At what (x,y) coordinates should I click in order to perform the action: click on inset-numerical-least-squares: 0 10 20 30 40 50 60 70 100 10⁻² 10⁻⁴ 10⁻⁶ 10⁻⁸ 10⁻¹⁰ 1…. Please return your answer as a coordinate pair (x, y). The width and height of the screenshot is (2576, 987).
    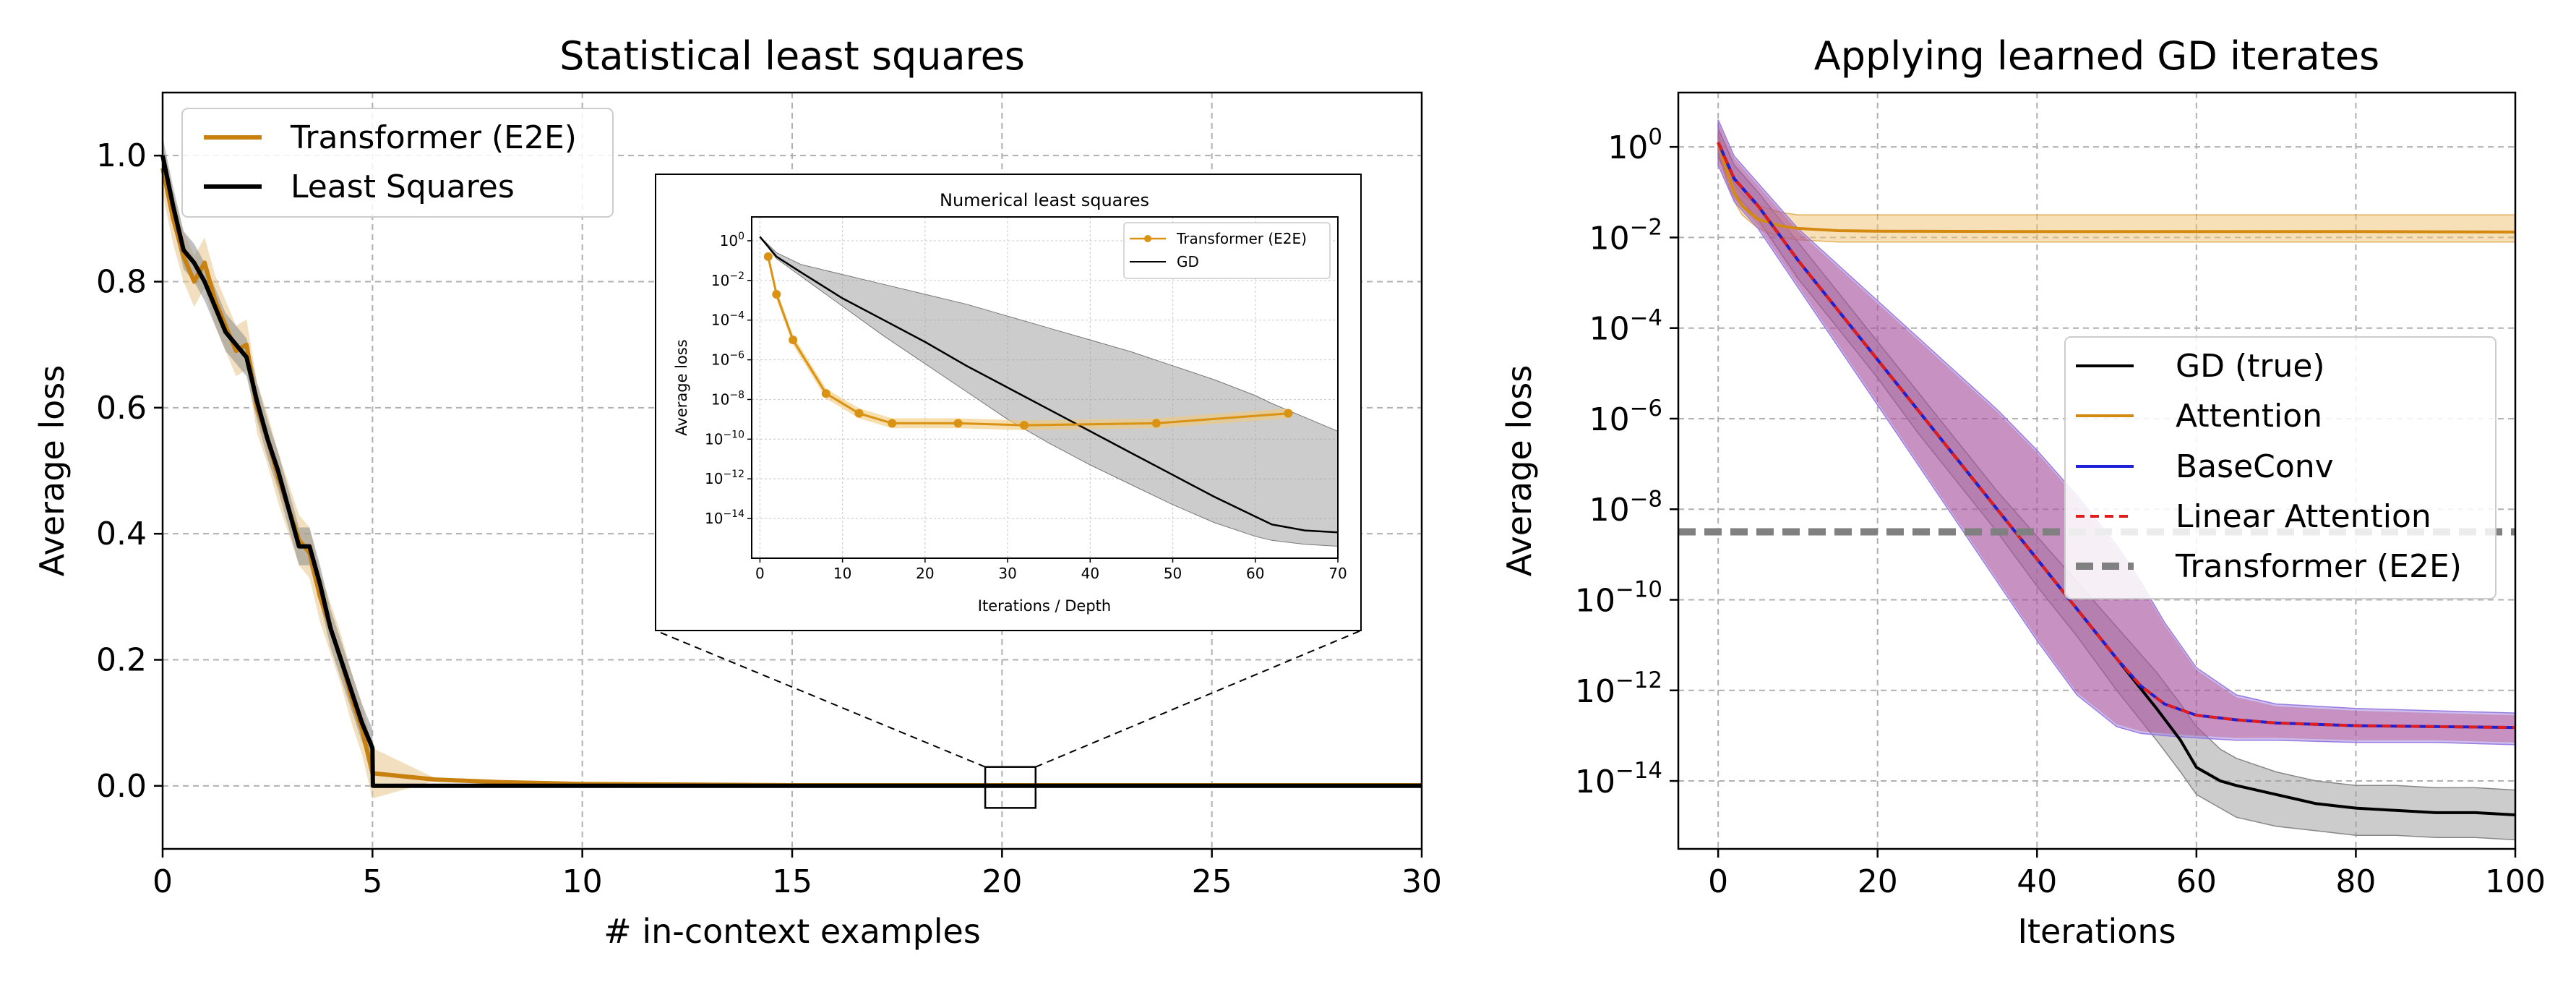
    Looking at the image, I should click on (1009, 402).